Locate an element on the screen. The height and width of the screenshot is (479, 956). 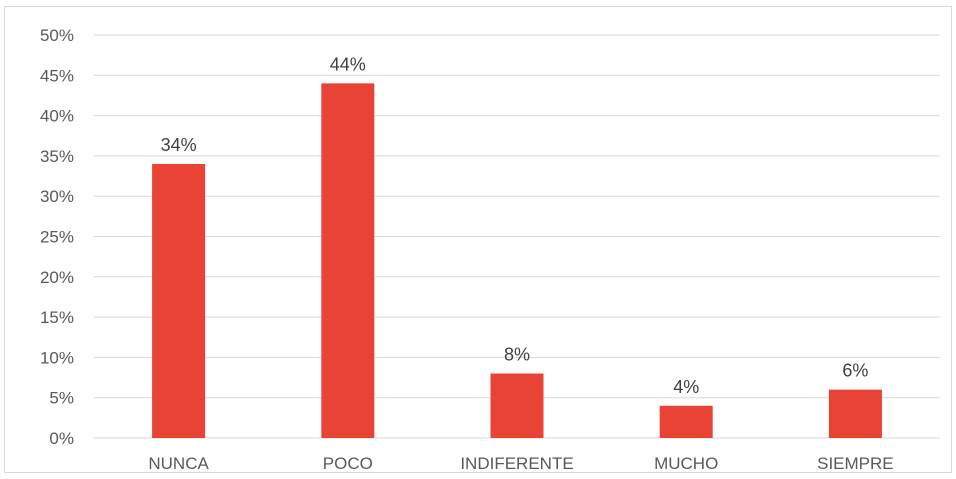
y-tick-label: 30% is located at coordinates (57, 196).